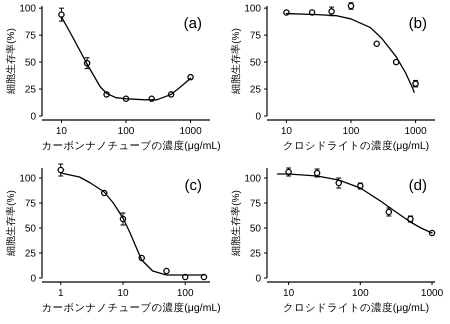 The image size is (450, 324). What do you see at coordinates (193, 23) in the screenshot?
I see `annotation: (a)` at bounding box center [193, 23].